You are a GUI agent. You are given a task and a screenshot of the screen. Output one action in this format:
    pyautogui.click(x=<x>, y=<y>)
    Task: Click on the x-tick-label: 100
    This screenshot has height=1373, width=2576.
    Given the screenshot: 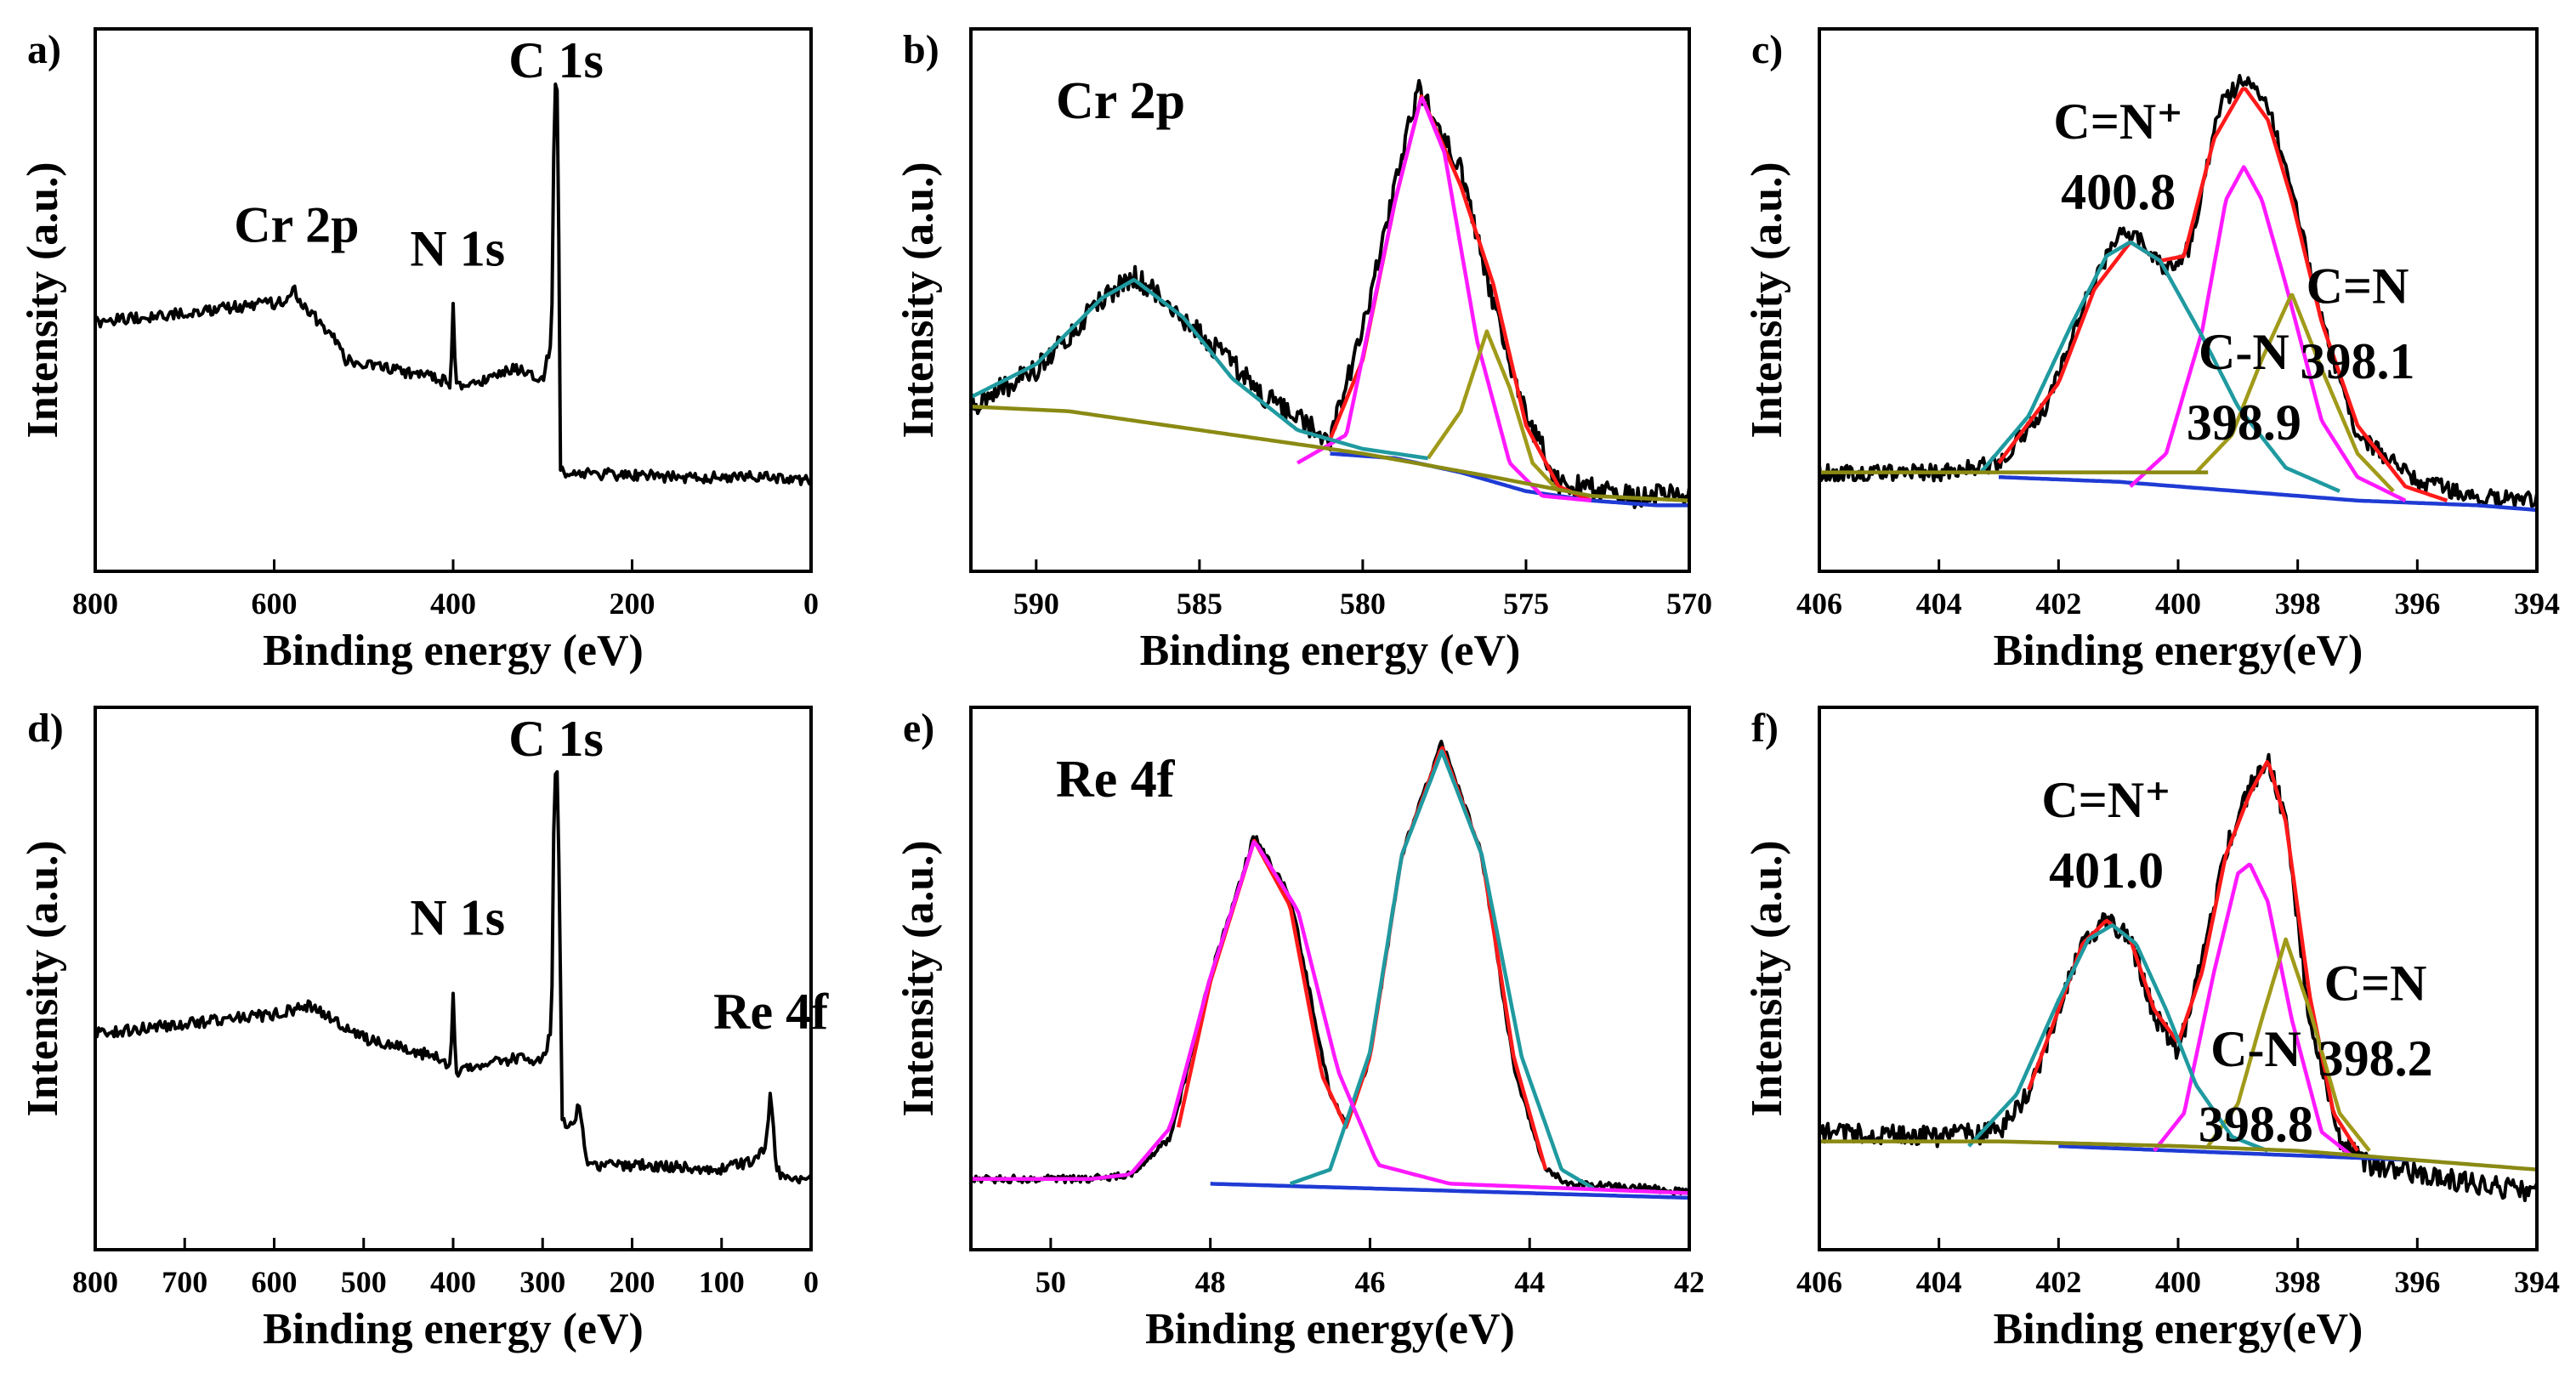 What is the action you would take?
    pyautogui.click(x=722, y=1282)
    